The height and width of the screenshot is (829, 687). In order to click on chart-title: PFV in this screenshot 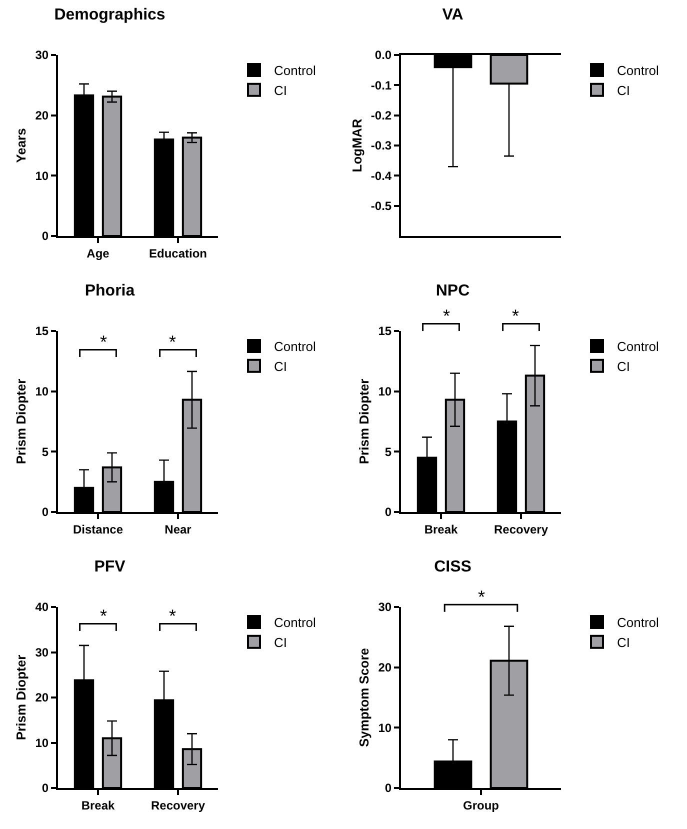, I will do `click(110, 567)`.